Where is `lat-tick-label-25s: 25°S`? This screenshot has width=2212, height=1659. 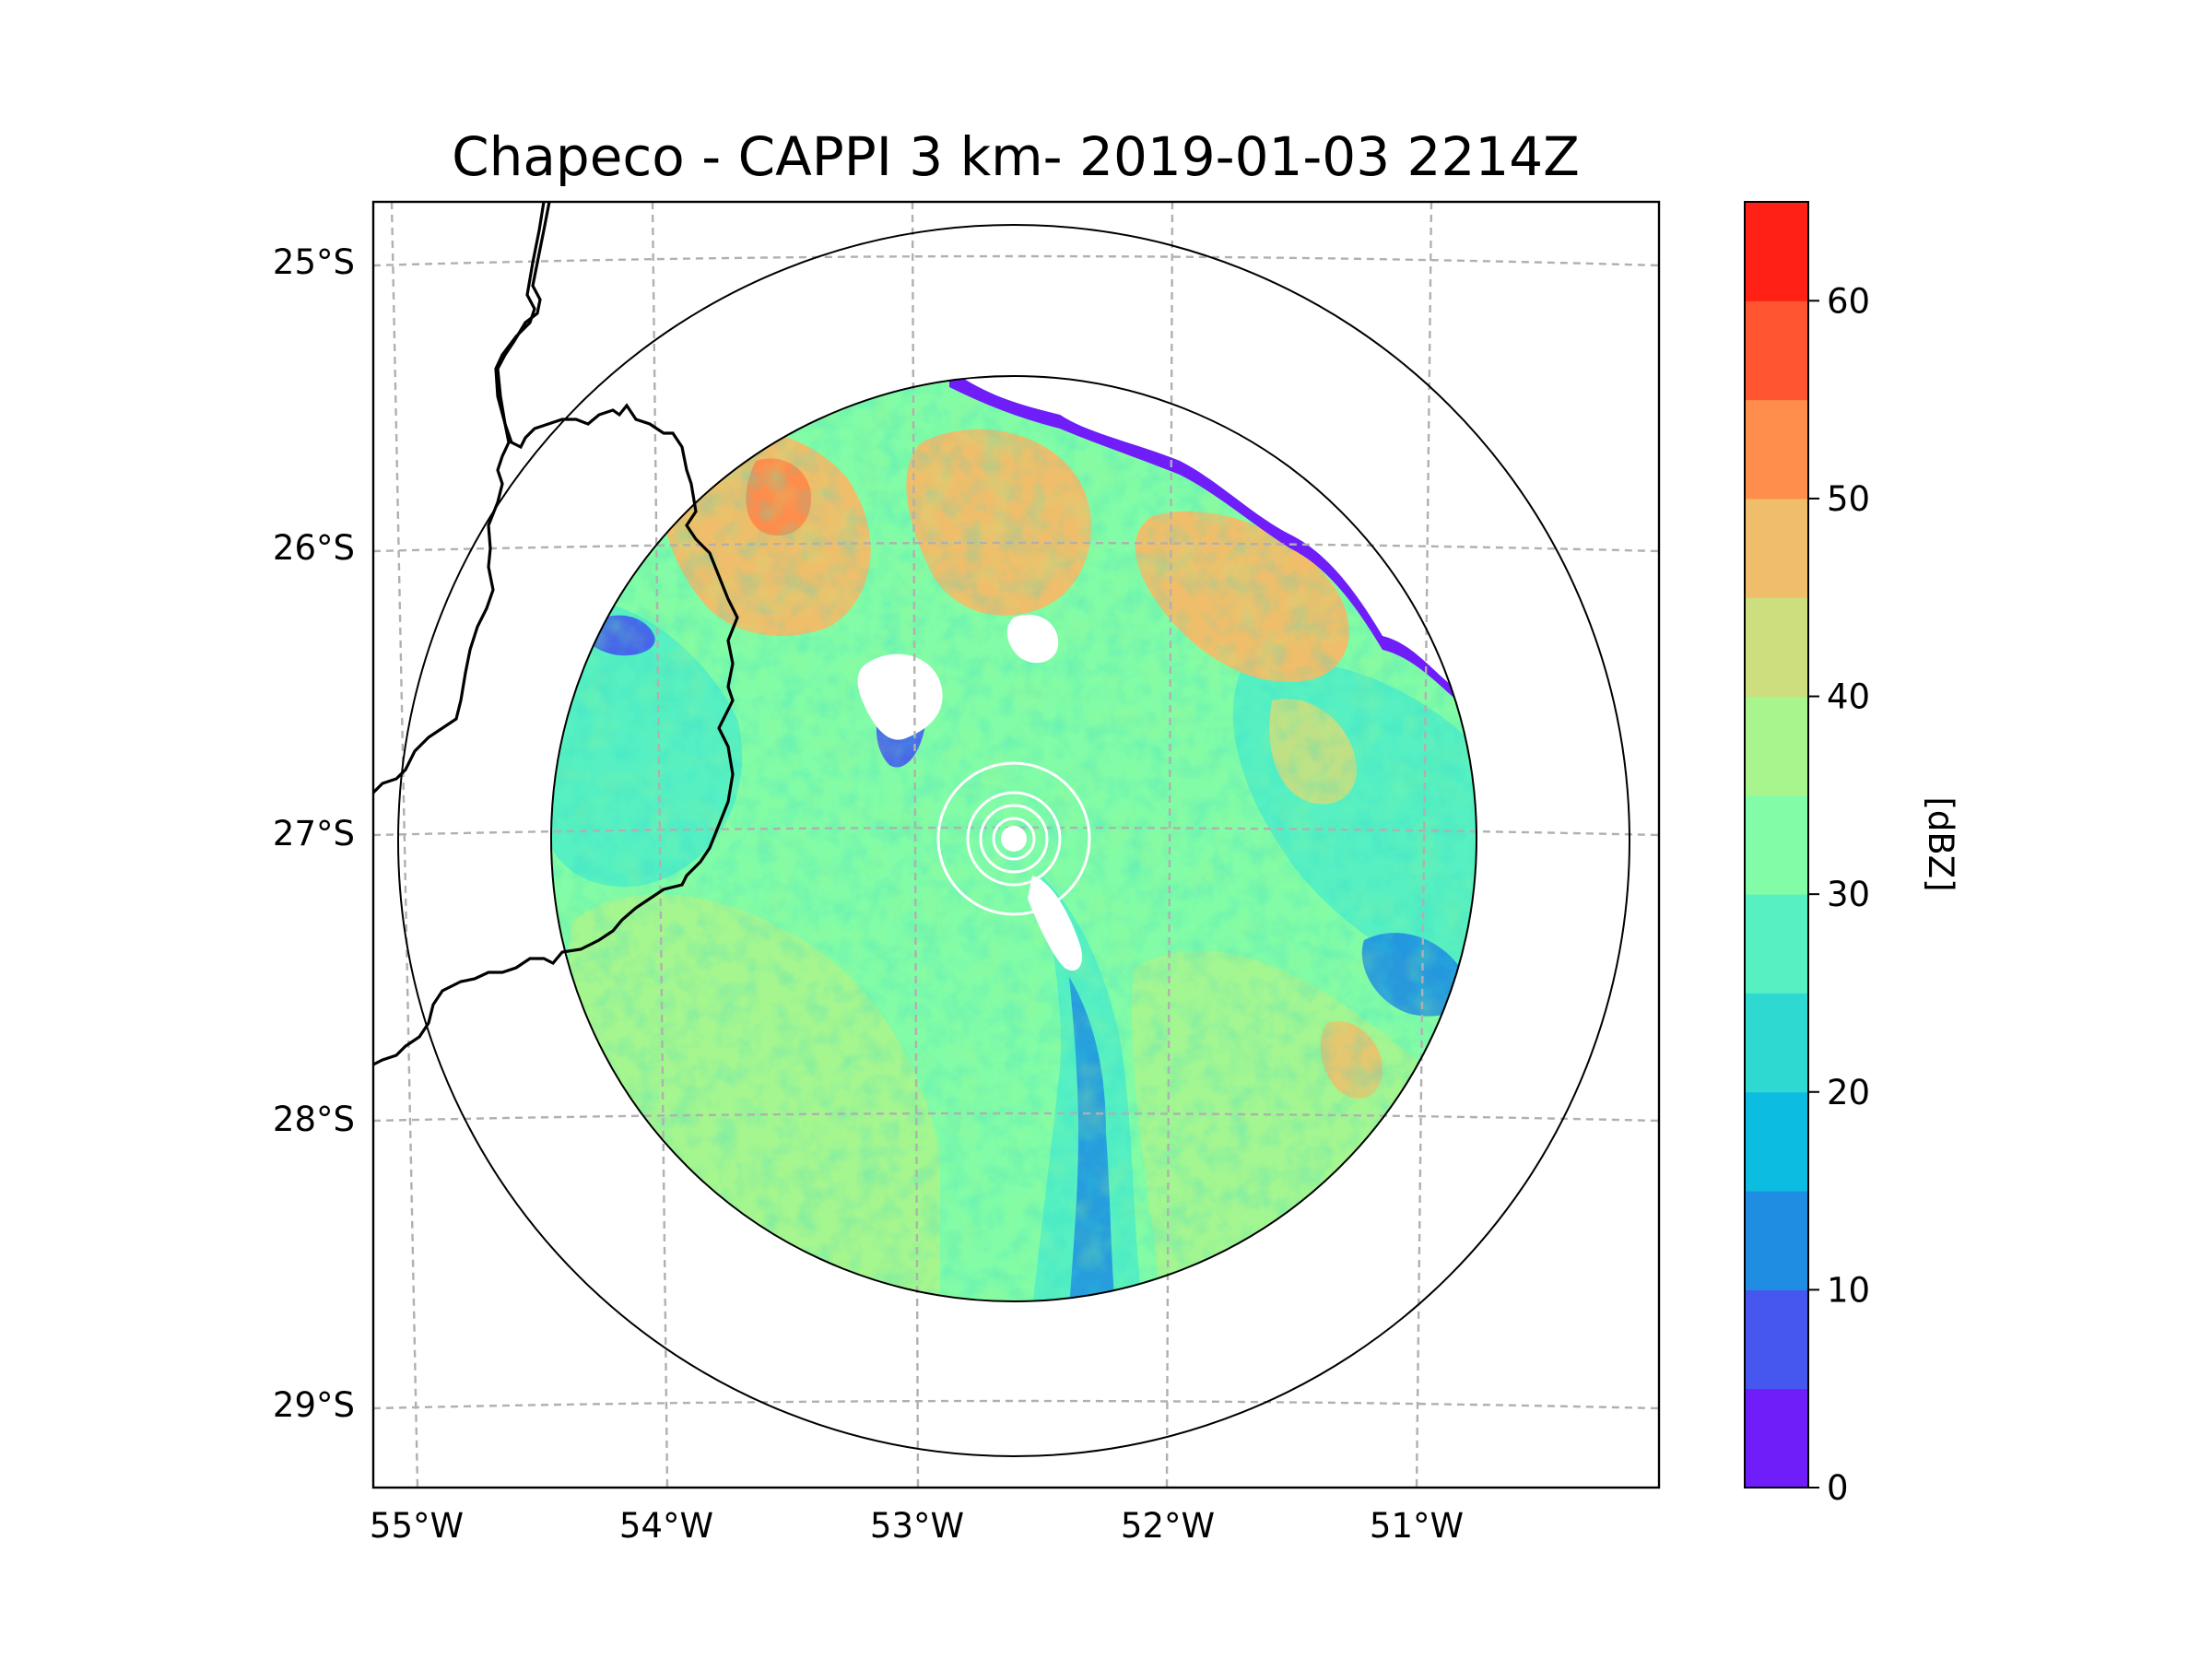 lat-tick-label-25s: 25°S is located at coordinates (314, 262).